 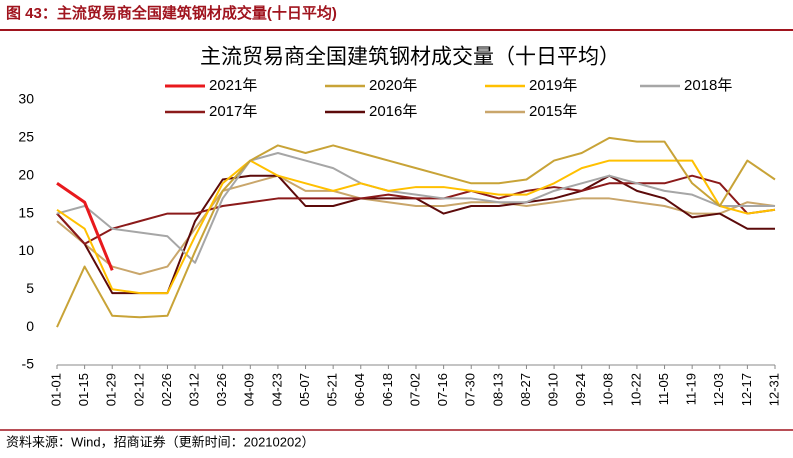 What do you see at coordinates (30, 326) in the screenshot?
I see `y-tick-label: 0` at bounding box center [30, 326].